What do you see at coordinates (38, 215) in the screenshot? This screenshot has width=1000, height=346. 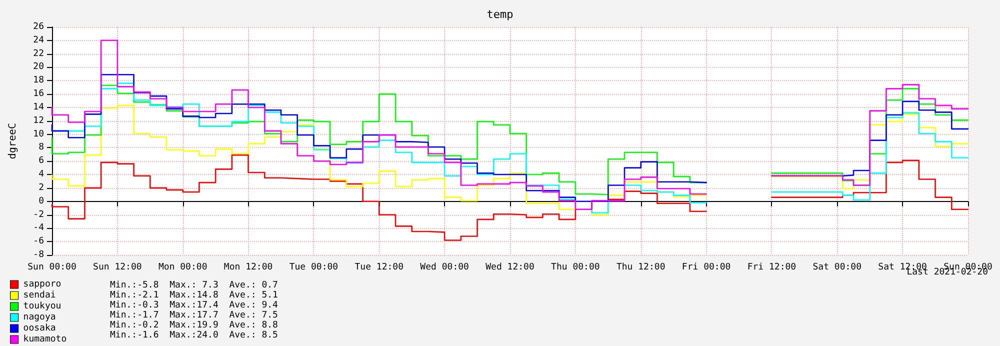 I see `y-tick-label: -2` at bounding box center [38, 215].